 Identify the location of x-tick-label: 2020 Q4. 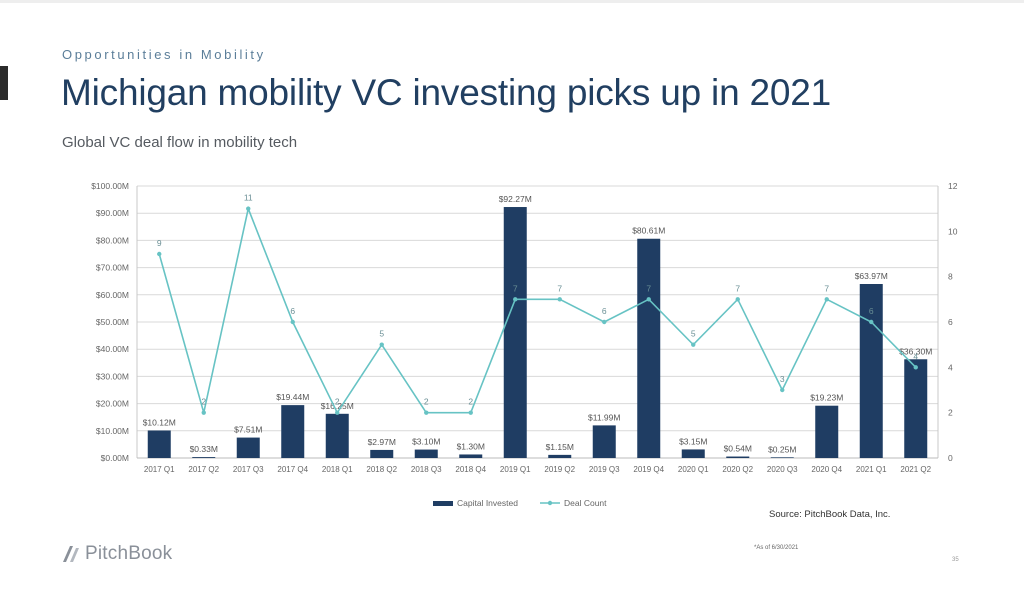
(826, 469).